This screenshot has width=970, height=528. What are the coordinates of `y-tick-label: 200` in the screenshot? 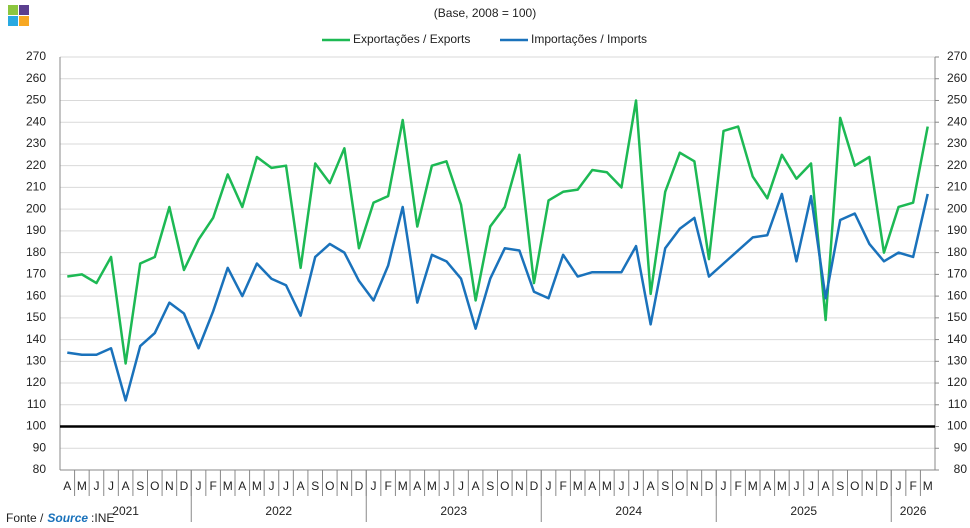 It's located at (36, 208).